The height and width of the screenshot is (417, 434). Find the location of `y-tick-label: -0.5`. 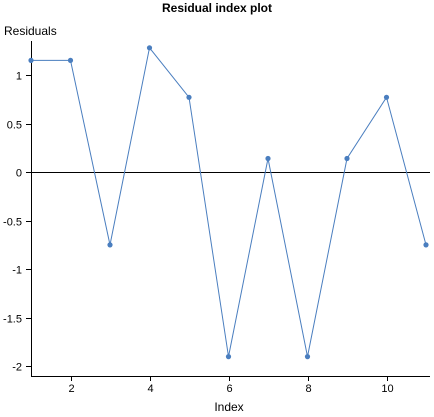

y-tick-label: -0.5 is located at coordinates (12, 223).